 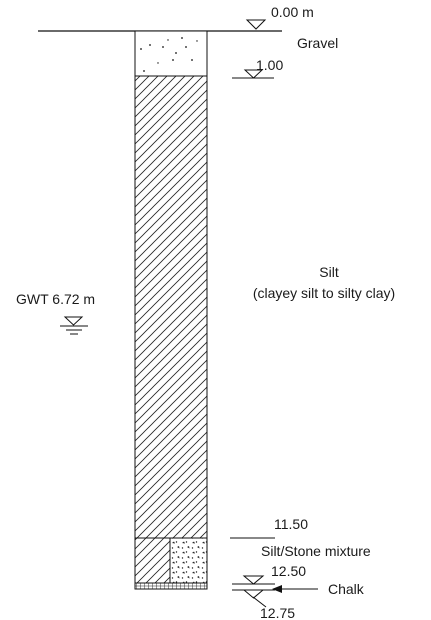 I want to click on level-label-mixture-base: 12.50, so click(x=288, y=571).